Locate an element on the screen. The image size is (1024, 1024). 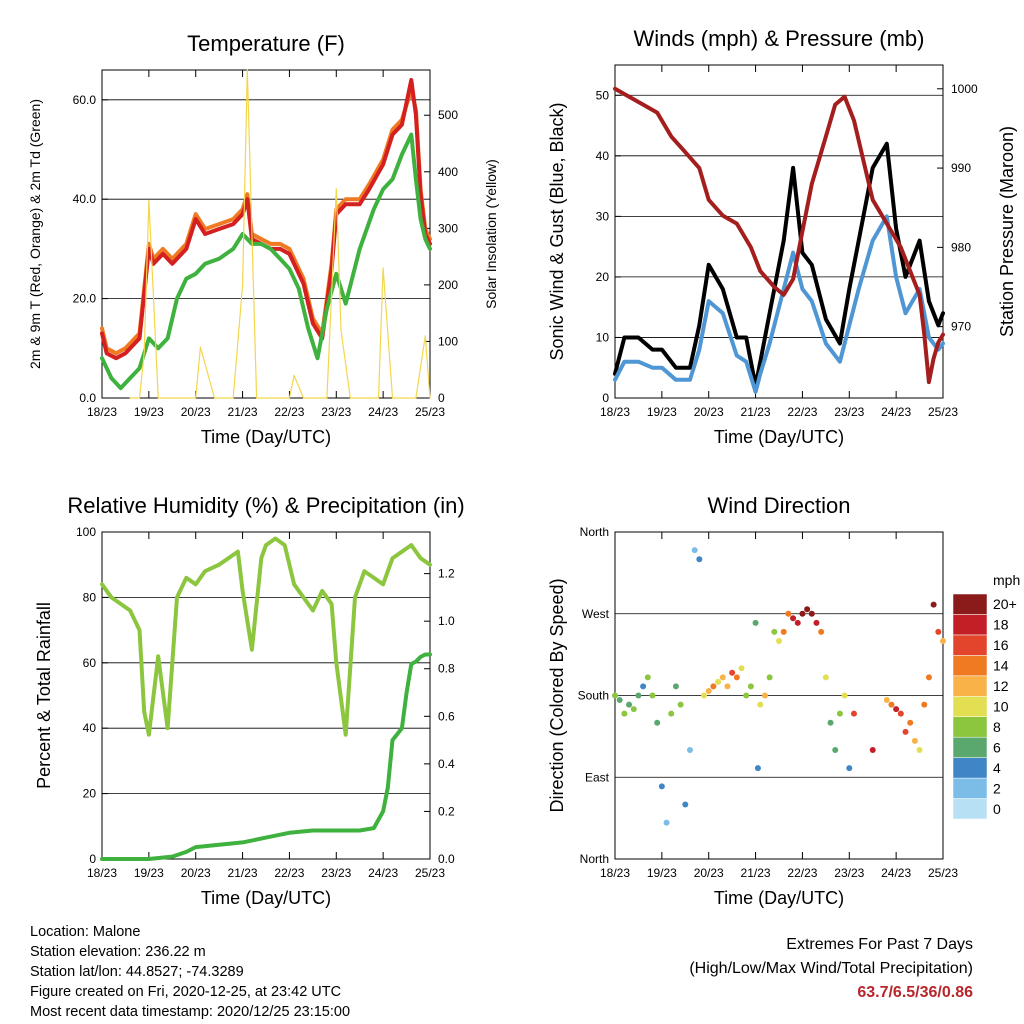
y2-tick-label: 400 is located at coordinates (448, 172).